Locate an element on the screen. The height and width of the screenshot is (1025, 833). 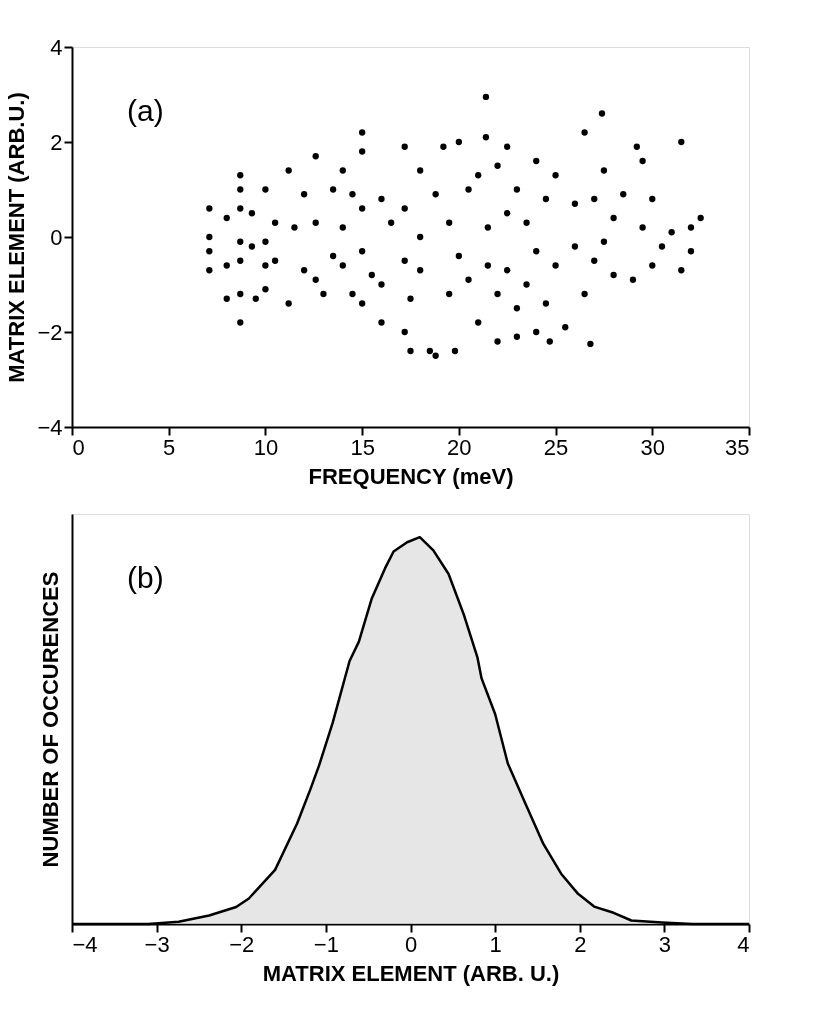
x-tick-label: 5 is located at coordinates (169, 447).